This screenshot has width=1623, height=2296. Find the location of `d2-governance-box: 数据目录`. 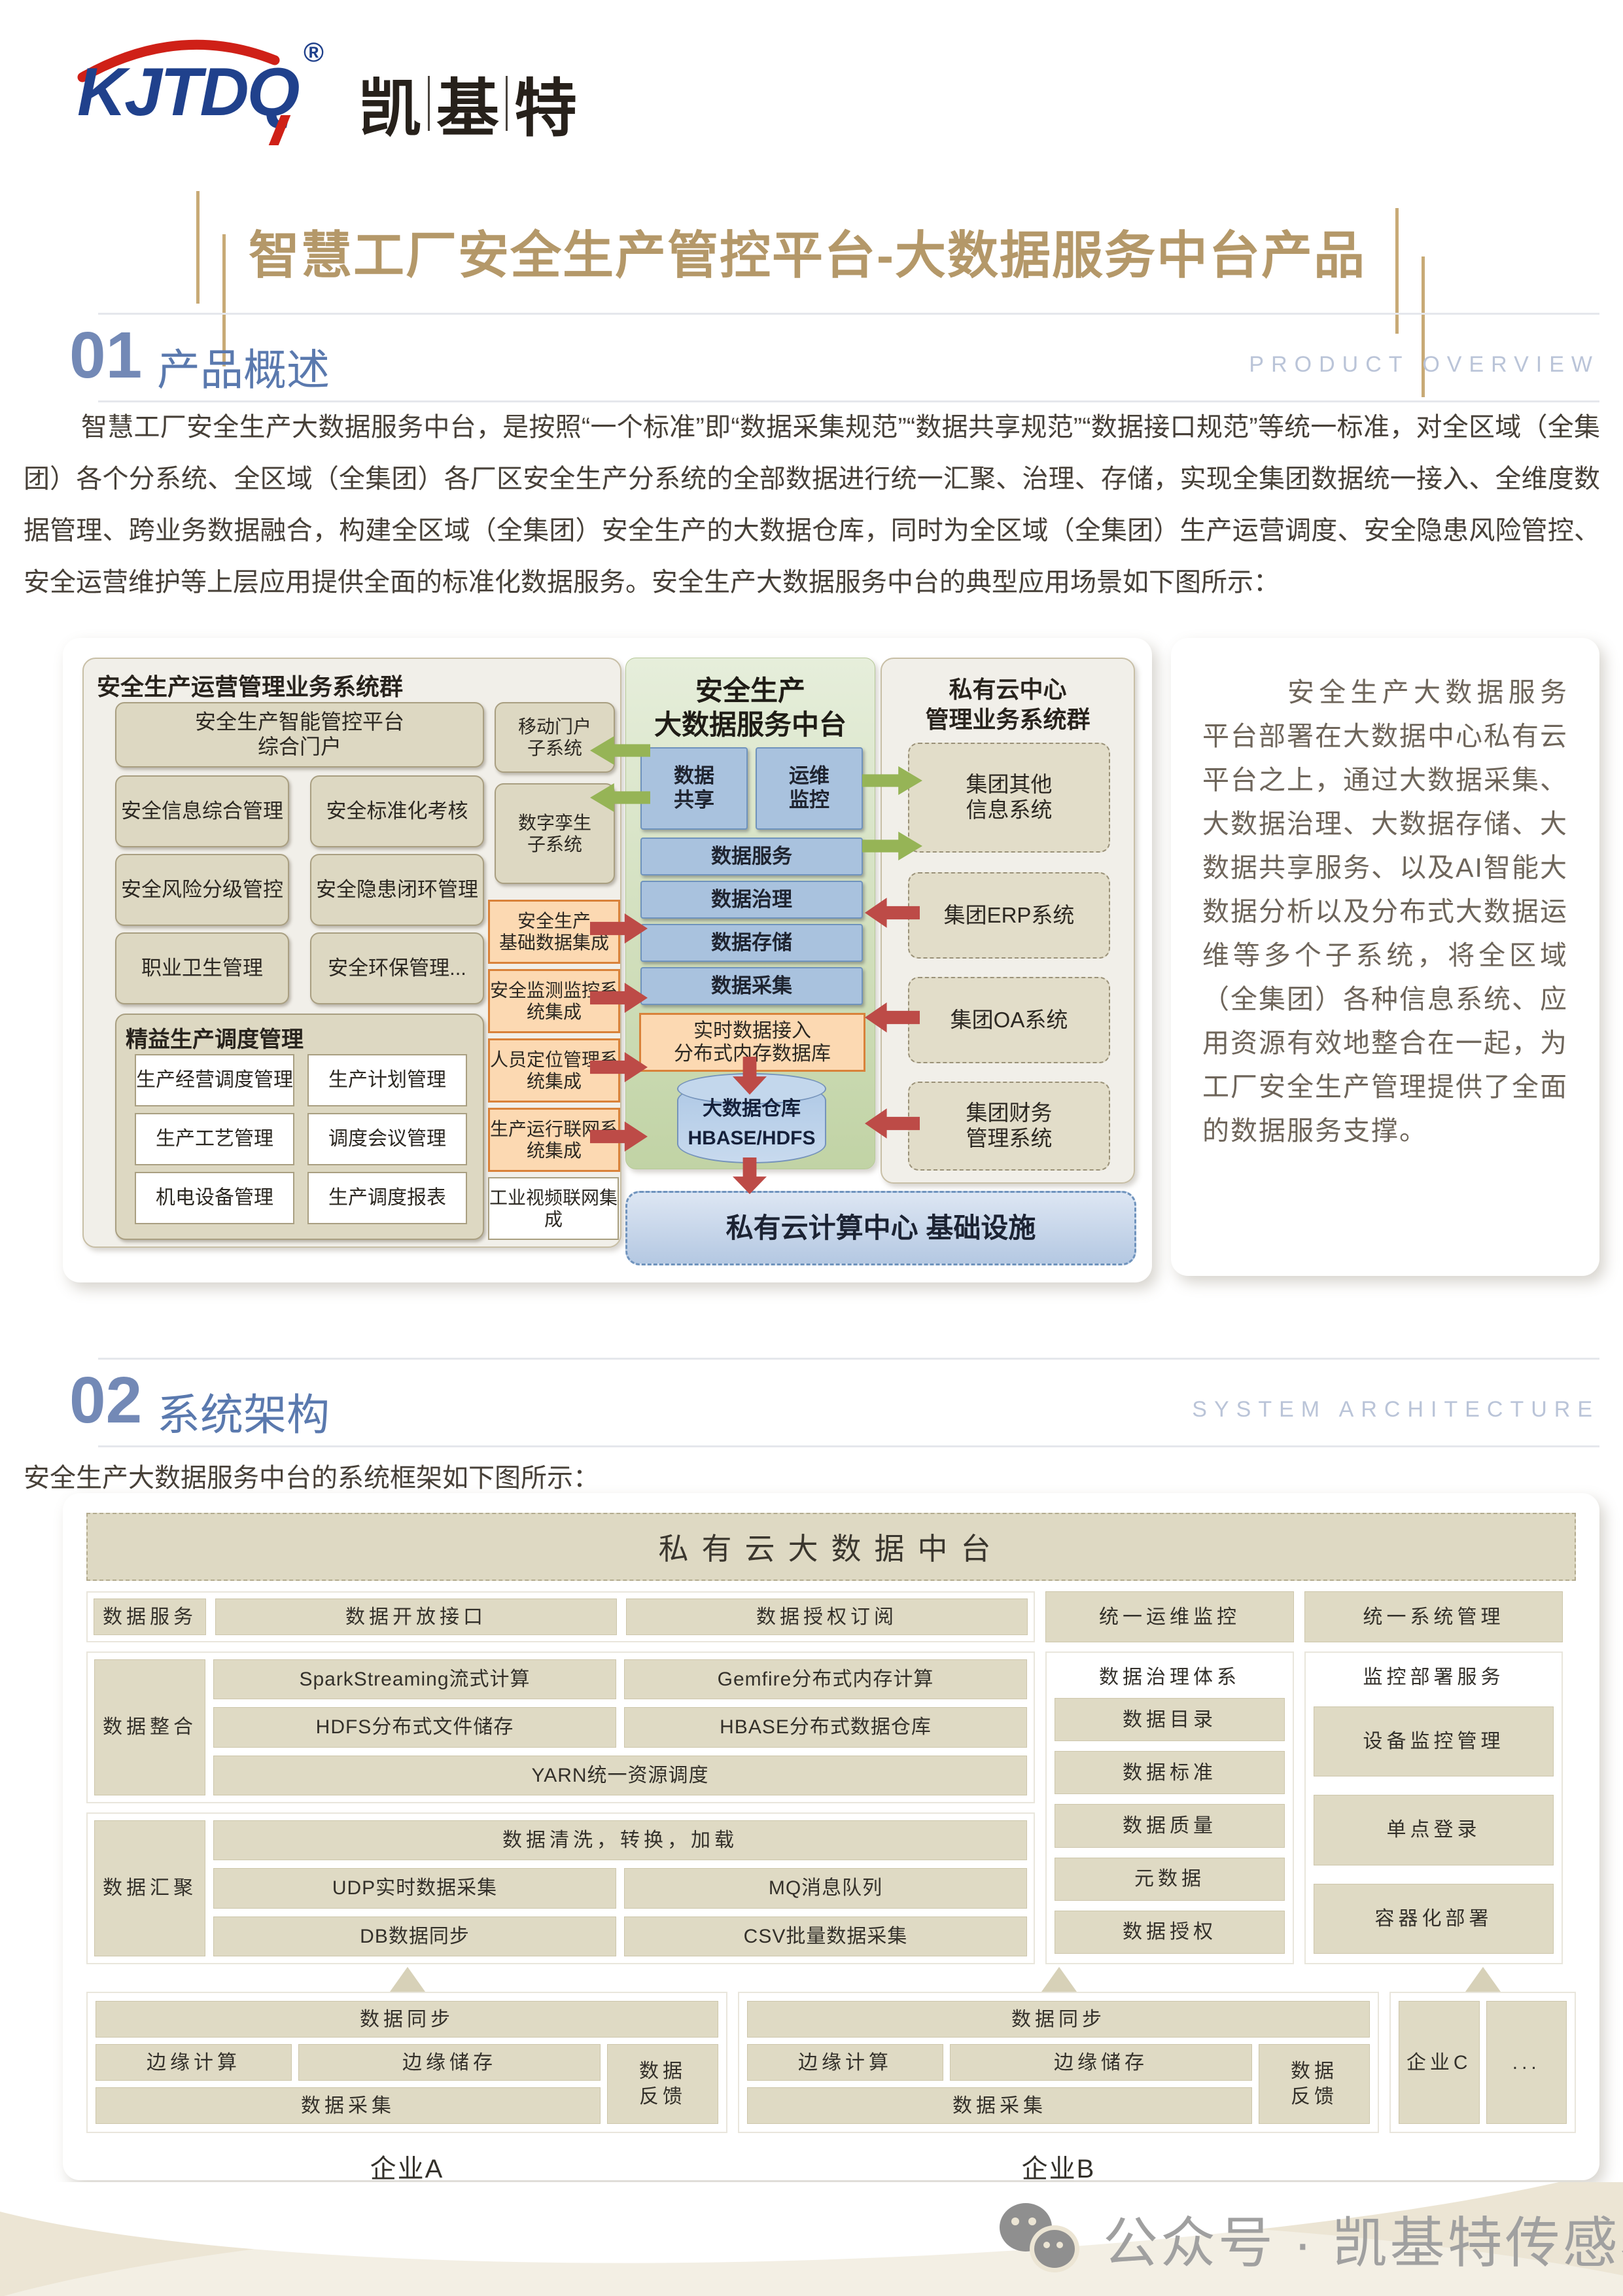

d2-governance-box: 数据目录 is located at coordinates (1170, 1720).